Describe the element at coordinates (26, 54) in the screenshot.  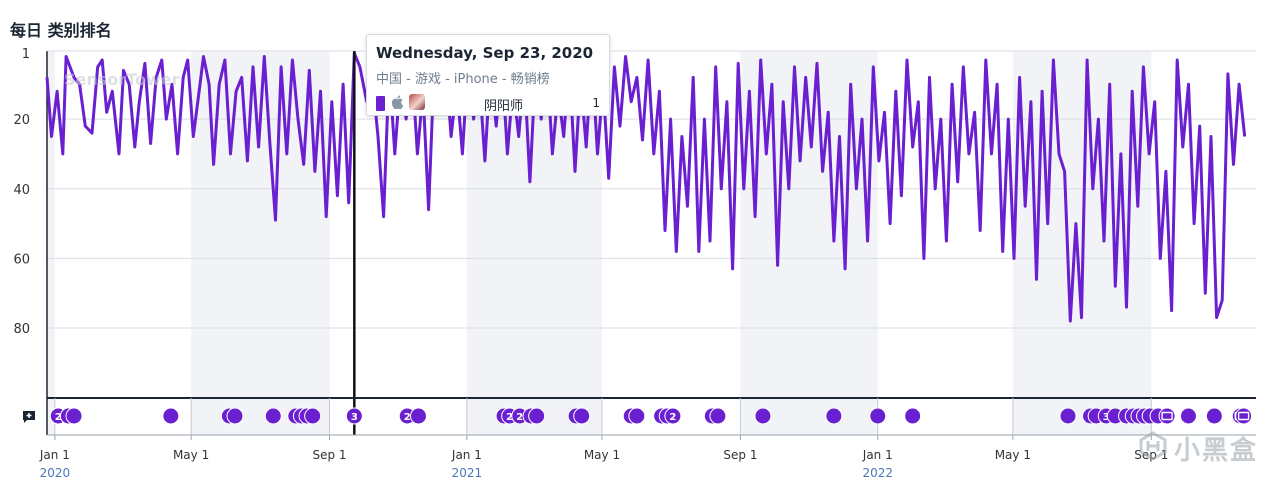
I see `y-tick-label: 1` at that location.